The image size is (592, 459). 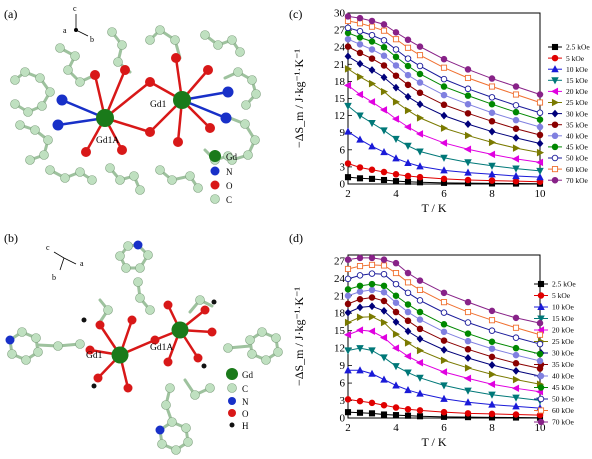 I want to click on x-tick-label: 10, so click(x=541, y=194).